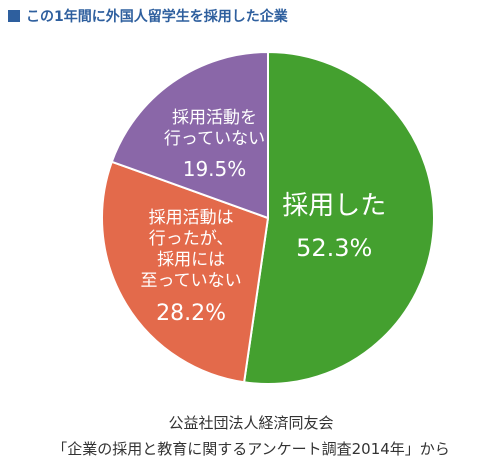 The width and height of the screenshot is (502, 473). What do you see at coordinates (191, 260) in the screenshot?
I see `pie-slice-2-label-line-3: 採用には` at bounding box center [191, 260].